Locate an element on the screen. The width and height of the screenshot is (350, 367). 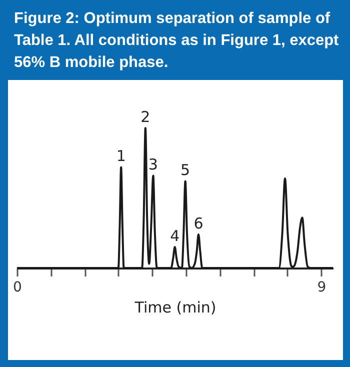
x-axis-title: Time (min) is located at coordinates (175, 307).